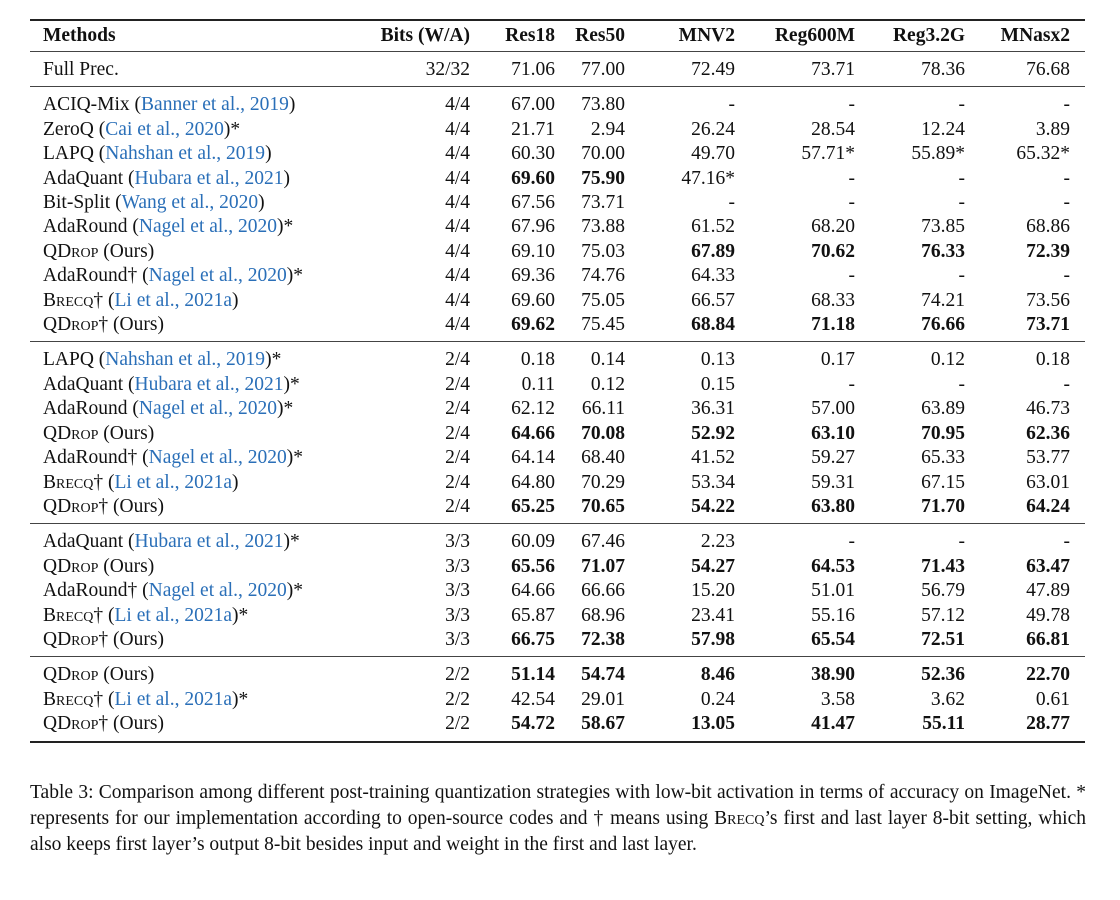 The height and width of the screenshot is (900, 1120). Describe the element at coordinates (457, 699) in the screenshot. I see `bits-cell: 2/2` at that location.